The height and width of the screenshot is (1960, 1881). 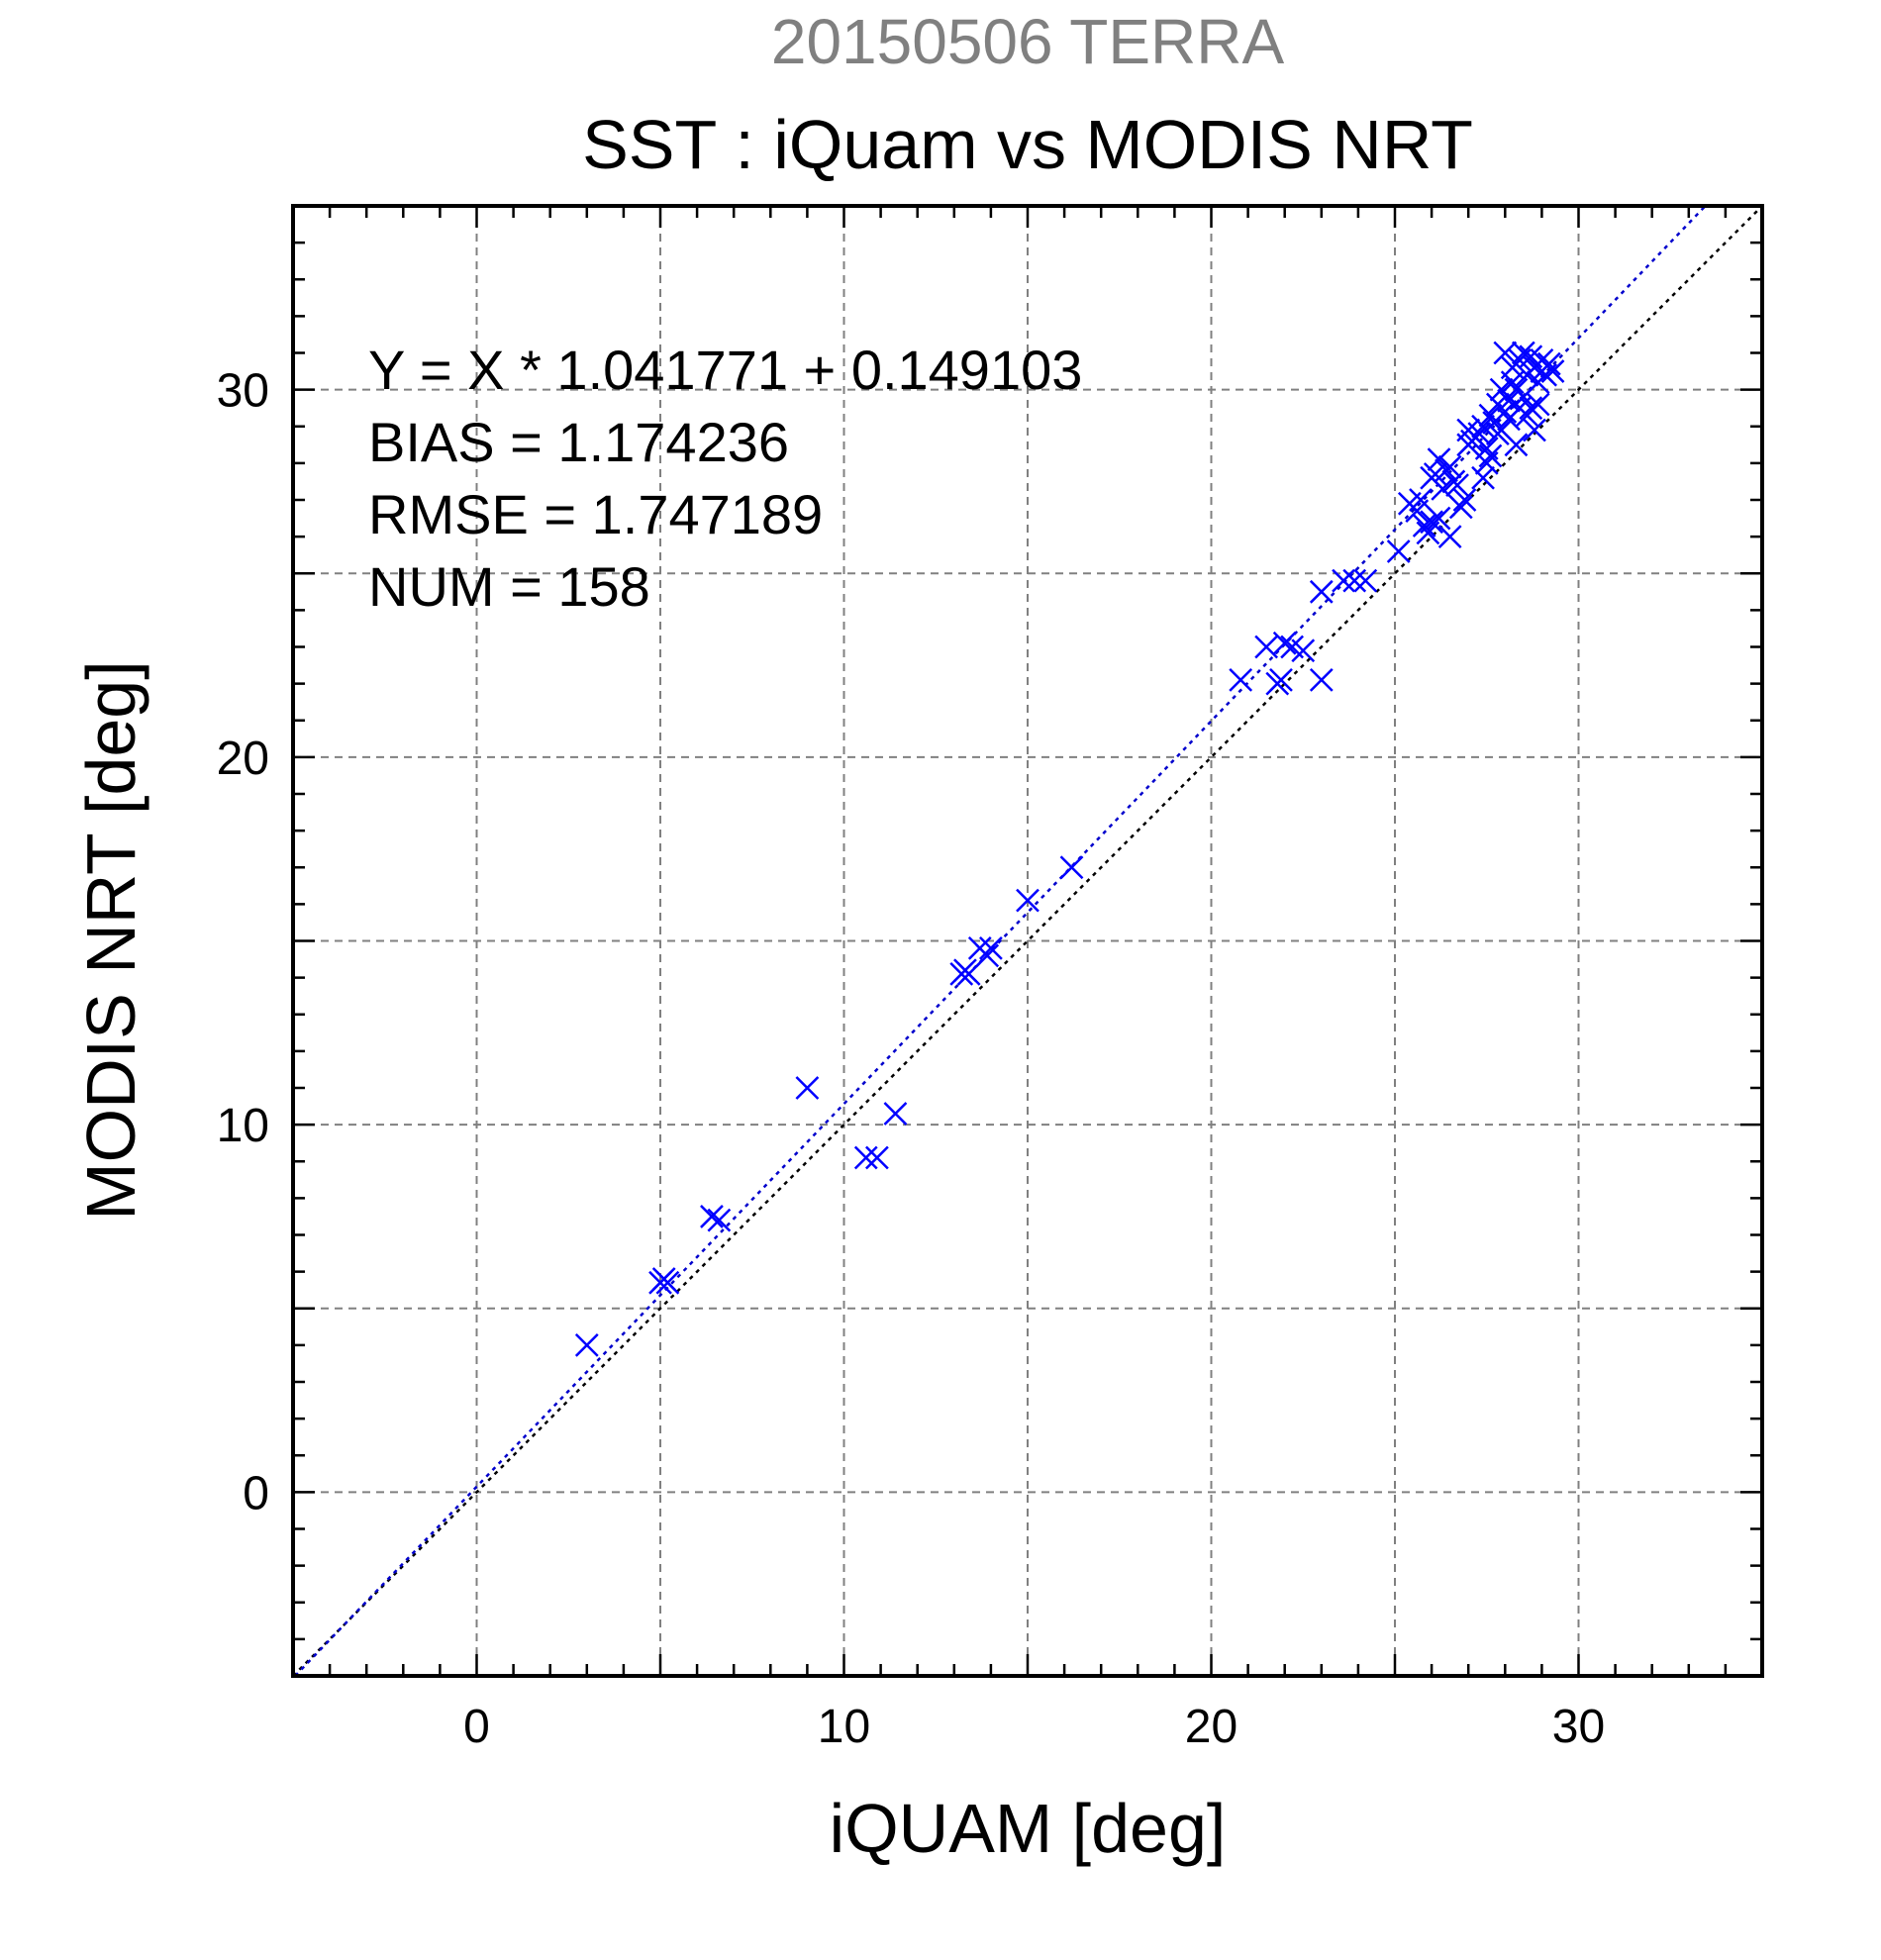 What do you see at coordinates (243, 1126) in the screenshot?
I see `y-tick-label: 10` at bounding box center [243, 1126].